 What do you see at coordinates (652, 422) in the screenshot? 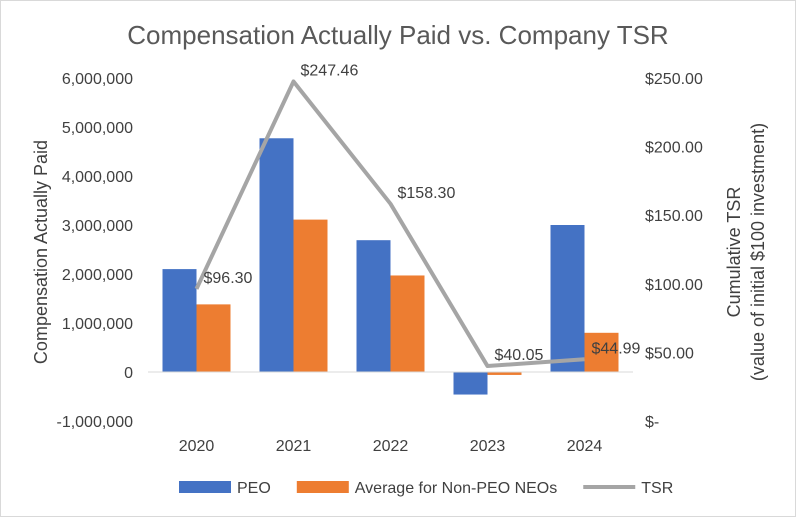
I see `right-tick-label: $-` at bounding box center [652, 422].